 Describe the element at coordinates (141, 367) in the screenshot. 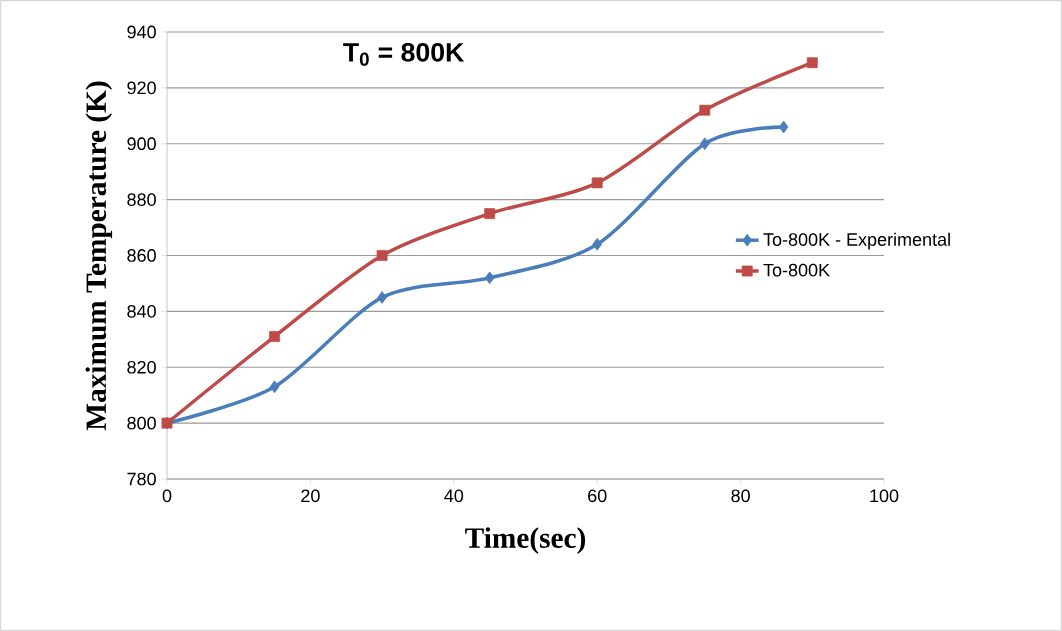

I see `y-tick-label: 820` at that location.